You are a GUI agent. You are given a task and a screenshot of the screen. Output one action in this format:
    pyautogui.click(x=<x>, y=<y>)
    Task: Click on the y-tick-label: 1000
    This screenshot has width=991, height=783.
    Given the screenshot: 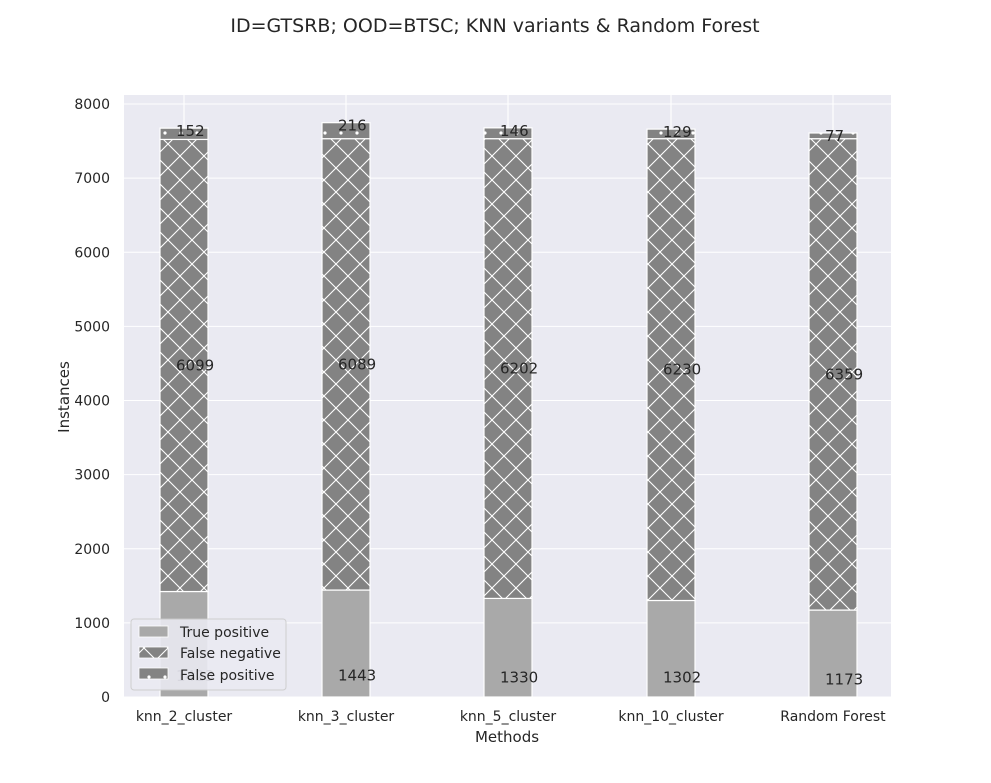 What is the action you would take?
    pyautogui.click(x=92, y=624)
    